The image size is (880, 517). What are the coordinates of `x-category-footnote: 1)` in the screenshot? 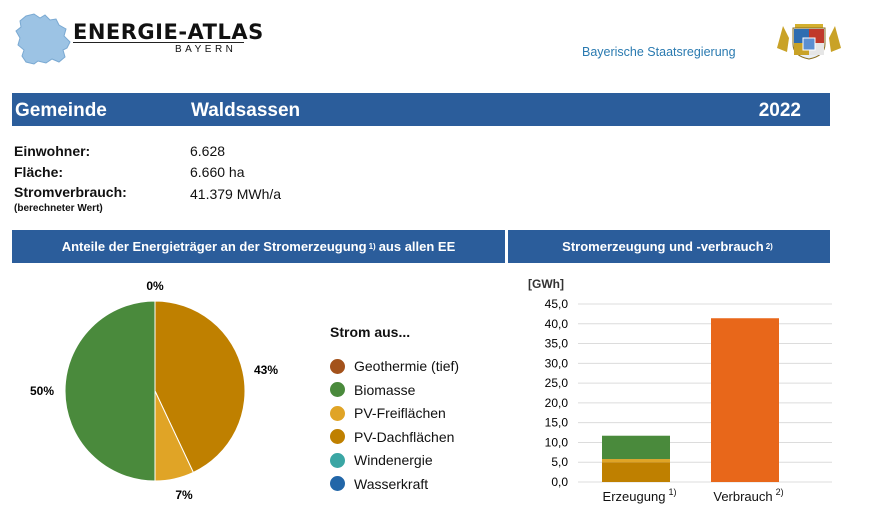 It's located at (672, 492).